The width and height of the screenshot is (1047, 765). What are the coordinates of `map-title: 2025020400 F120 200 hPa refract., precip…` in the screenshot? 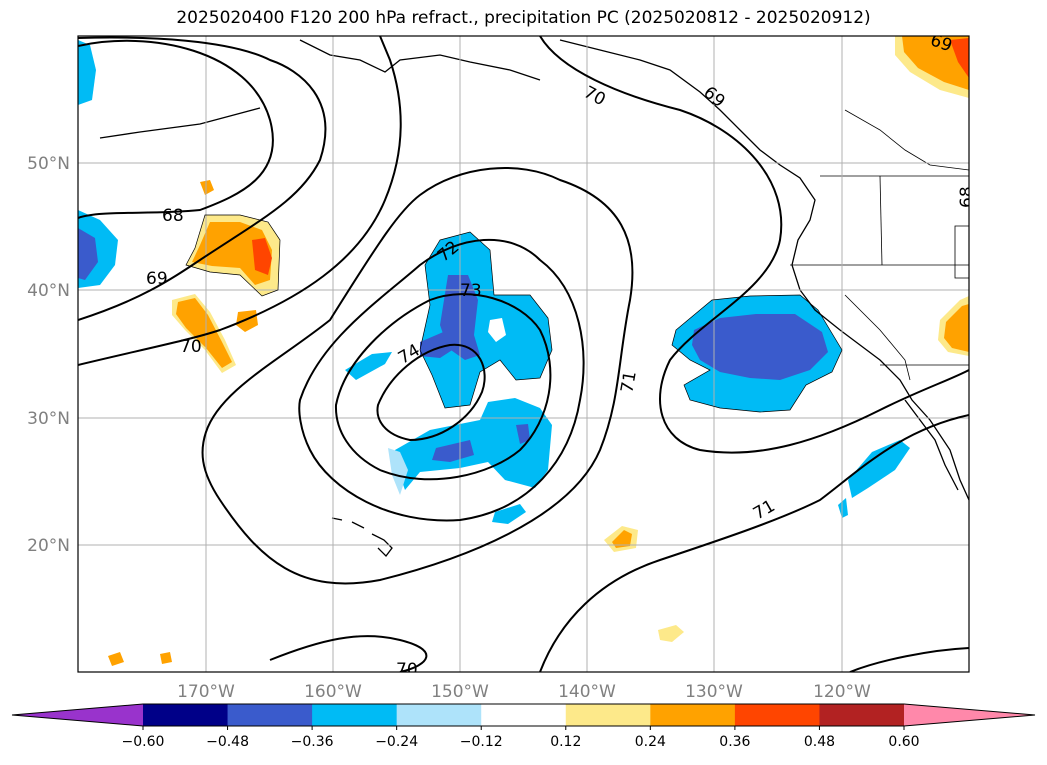 It's located at (523, 18).